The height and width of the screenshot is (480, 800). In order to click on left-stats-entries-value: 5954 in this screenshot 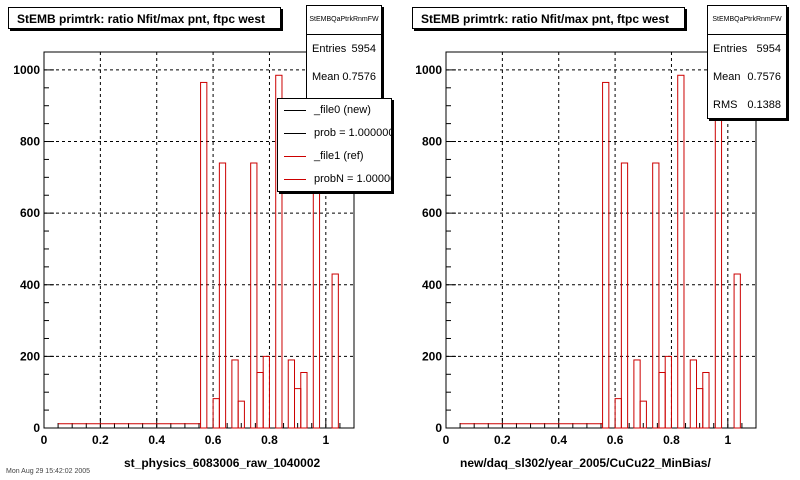, I will do `click(363, 49)`.